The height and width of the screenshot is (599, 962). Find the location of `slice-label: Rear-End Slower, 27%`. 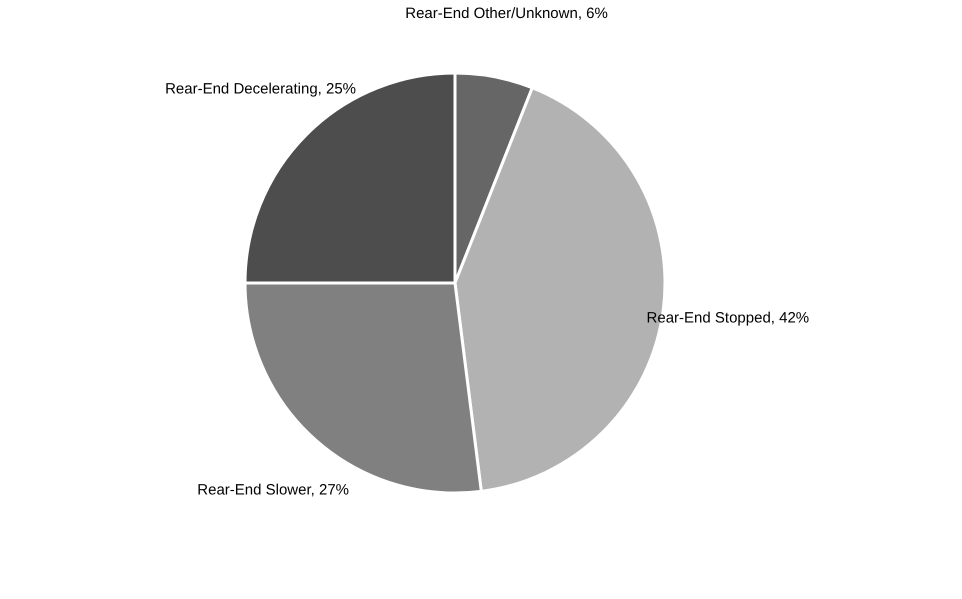

slice-label: Rear-End Slower, 27% is located at coordinates (273, 489).